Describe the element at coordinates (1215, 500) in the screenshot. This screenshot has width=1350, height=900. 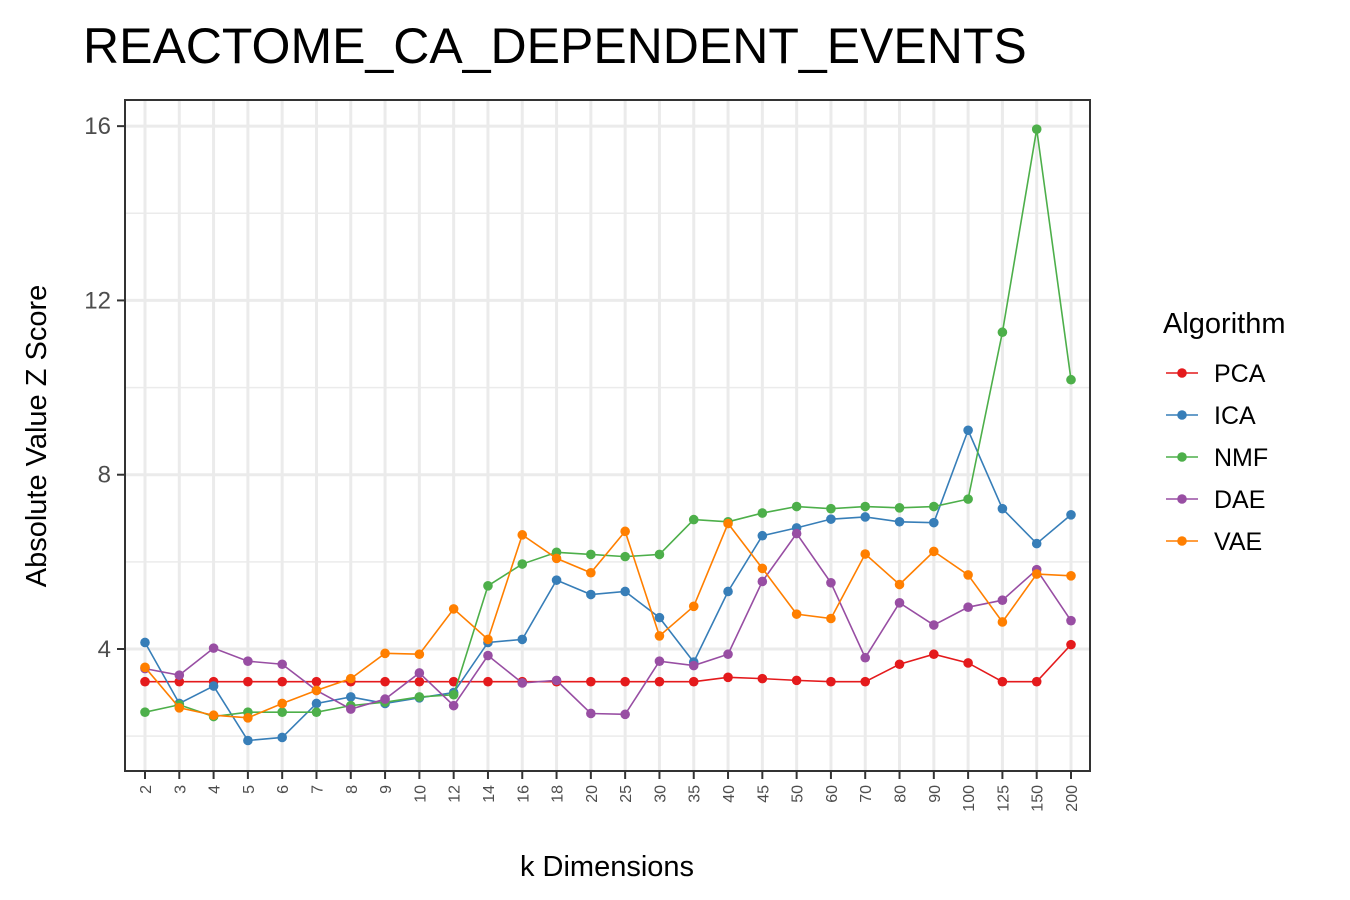
I see `legend-item-dae: DAE` at that location.